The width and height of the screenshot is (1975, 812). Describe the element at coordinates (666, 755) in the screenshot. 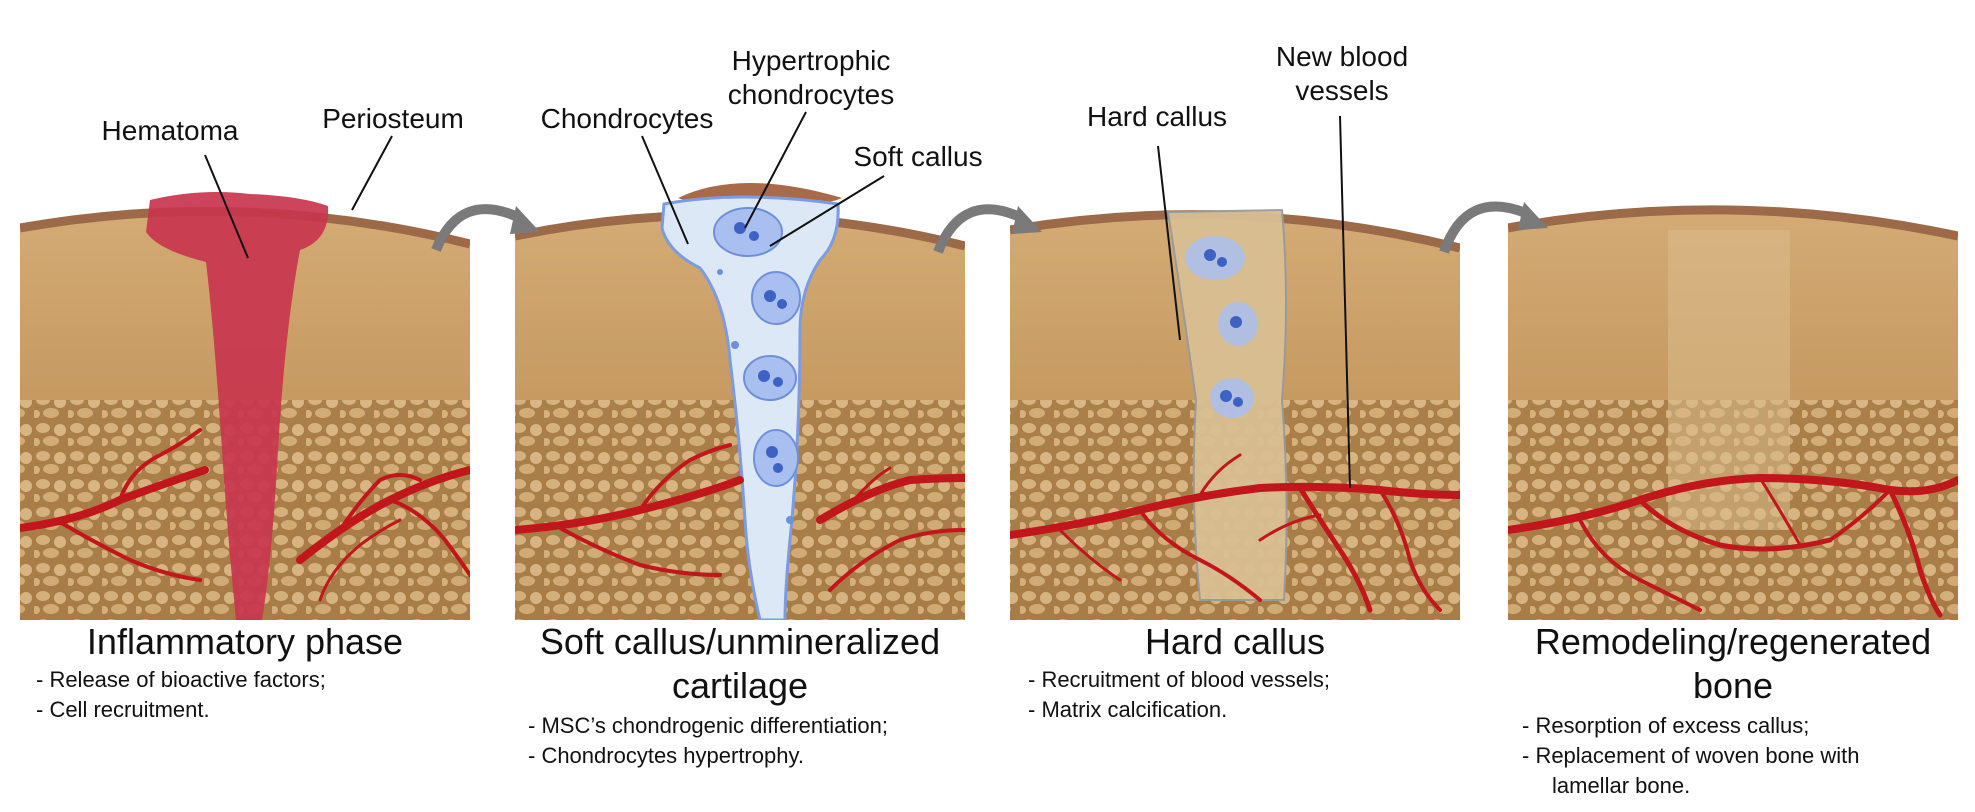

I see `description-item: - Chondrocytes hypertrophy.` at that location.